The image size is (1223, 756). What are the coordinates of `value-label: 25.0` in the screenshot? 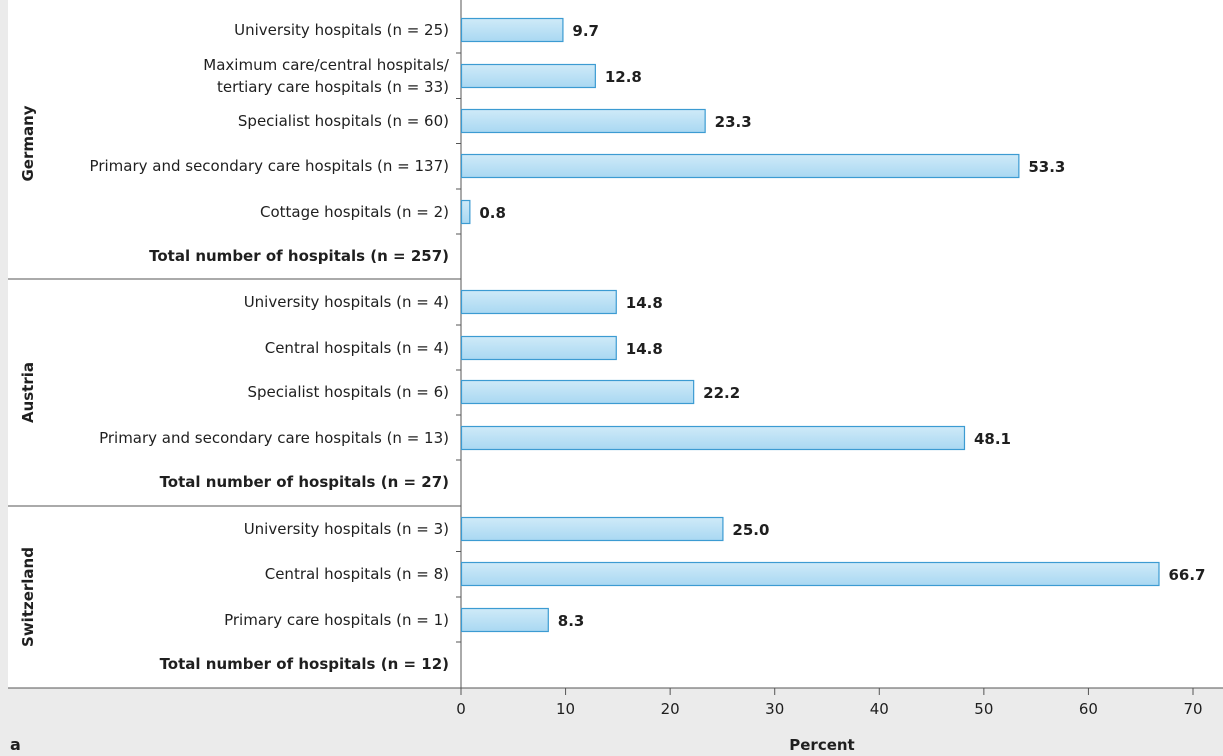 It's located at (750, 530).